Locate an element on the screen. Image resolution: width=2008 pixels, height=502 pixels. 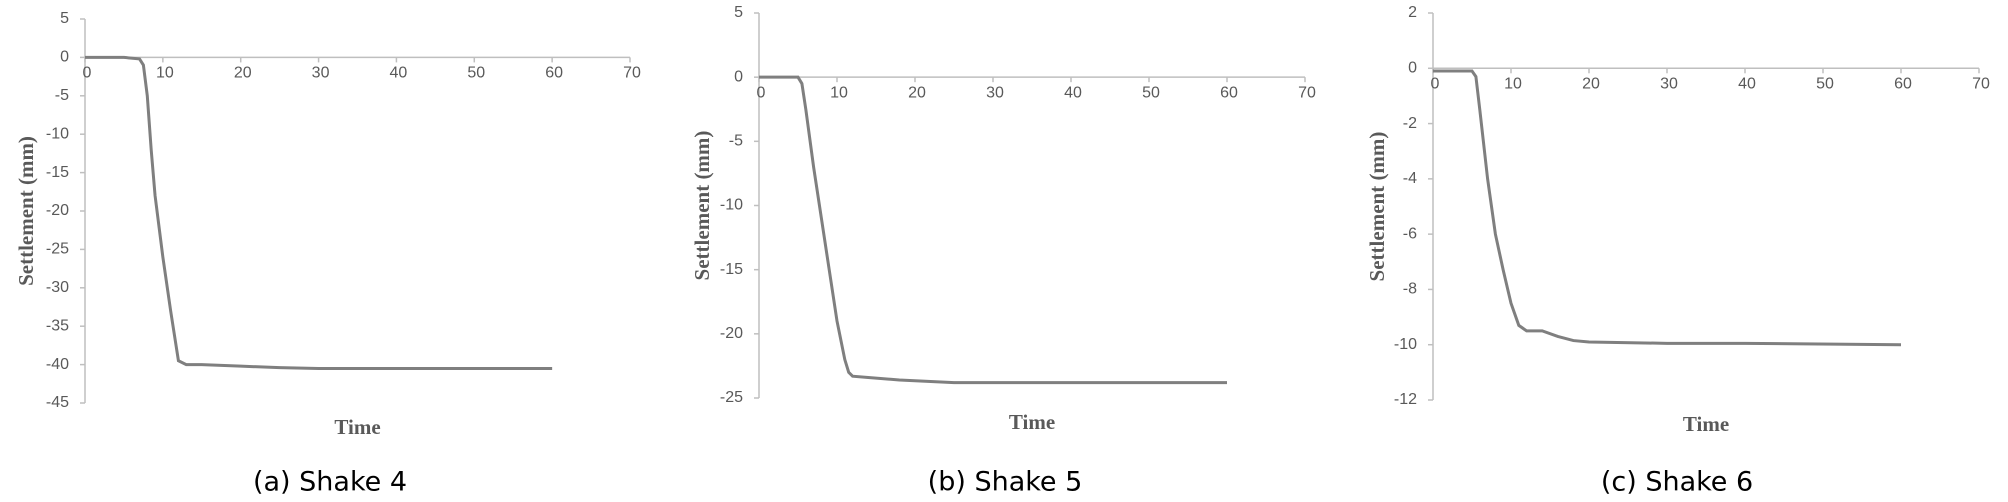
y-tick-label: -40 is located at coordinates (57, 364).